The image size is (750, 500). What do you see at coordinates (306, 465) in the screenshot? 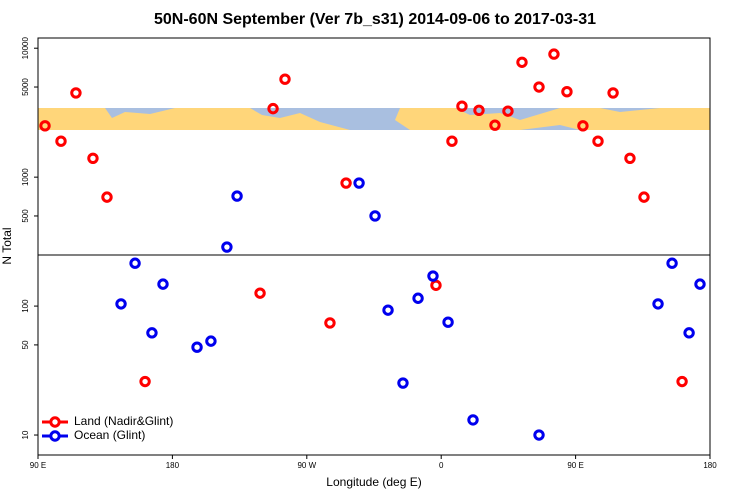
I see `x-tick-label: 90 W` at bounding box center [306, 465].